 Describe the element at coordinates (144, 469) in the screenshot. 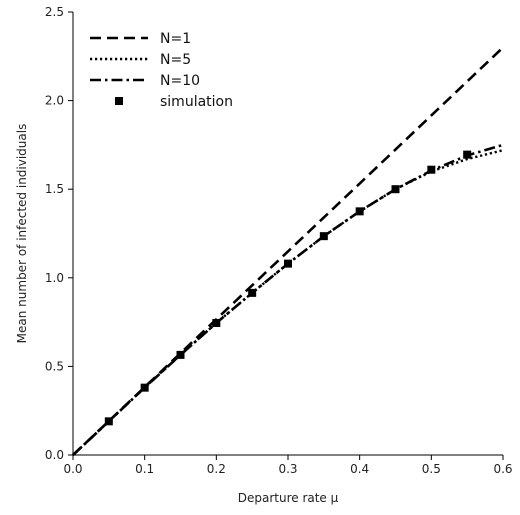

I see `x-tick-label: 0.1` at that location.